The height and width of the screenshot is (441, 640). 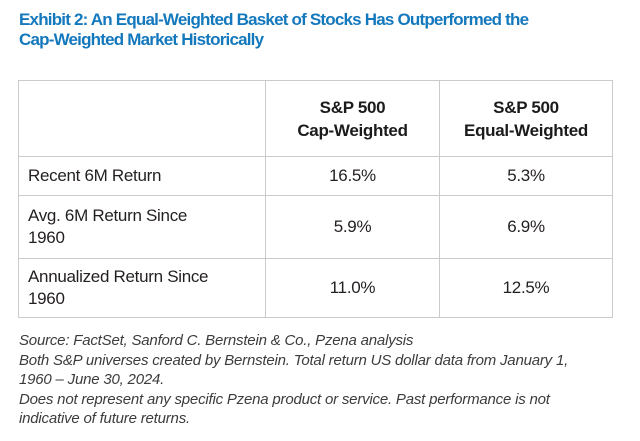 I want to click on row-label: Recent 6M Return, so click(x=142, y=176).